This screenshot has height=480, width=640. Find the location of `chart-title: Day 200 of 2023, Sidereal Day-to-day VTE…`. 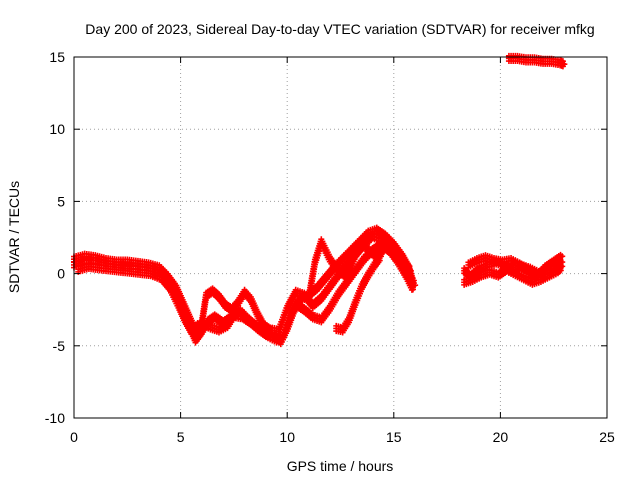

chart-title: Day 200 of 2023, Sidereal Day-to-day VTE… is located at coordinates (339, 29).